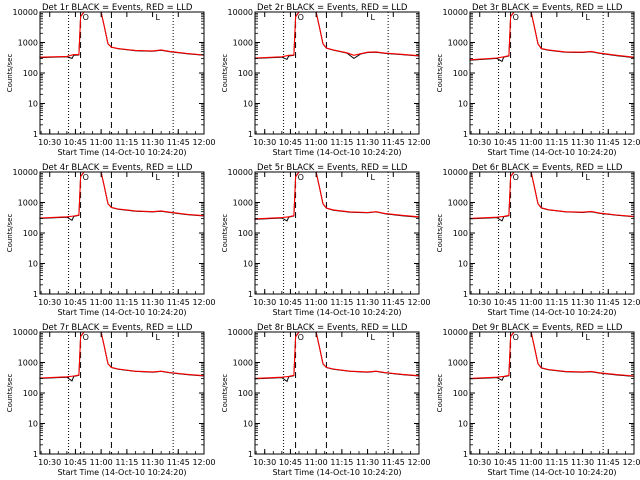 This screenshot has width=640, height=480. Describe the element at coordinates (547, 168) in the screenshot. I see `chart-title: Det 6r BLACK = Events, RED = LLD` at that location.